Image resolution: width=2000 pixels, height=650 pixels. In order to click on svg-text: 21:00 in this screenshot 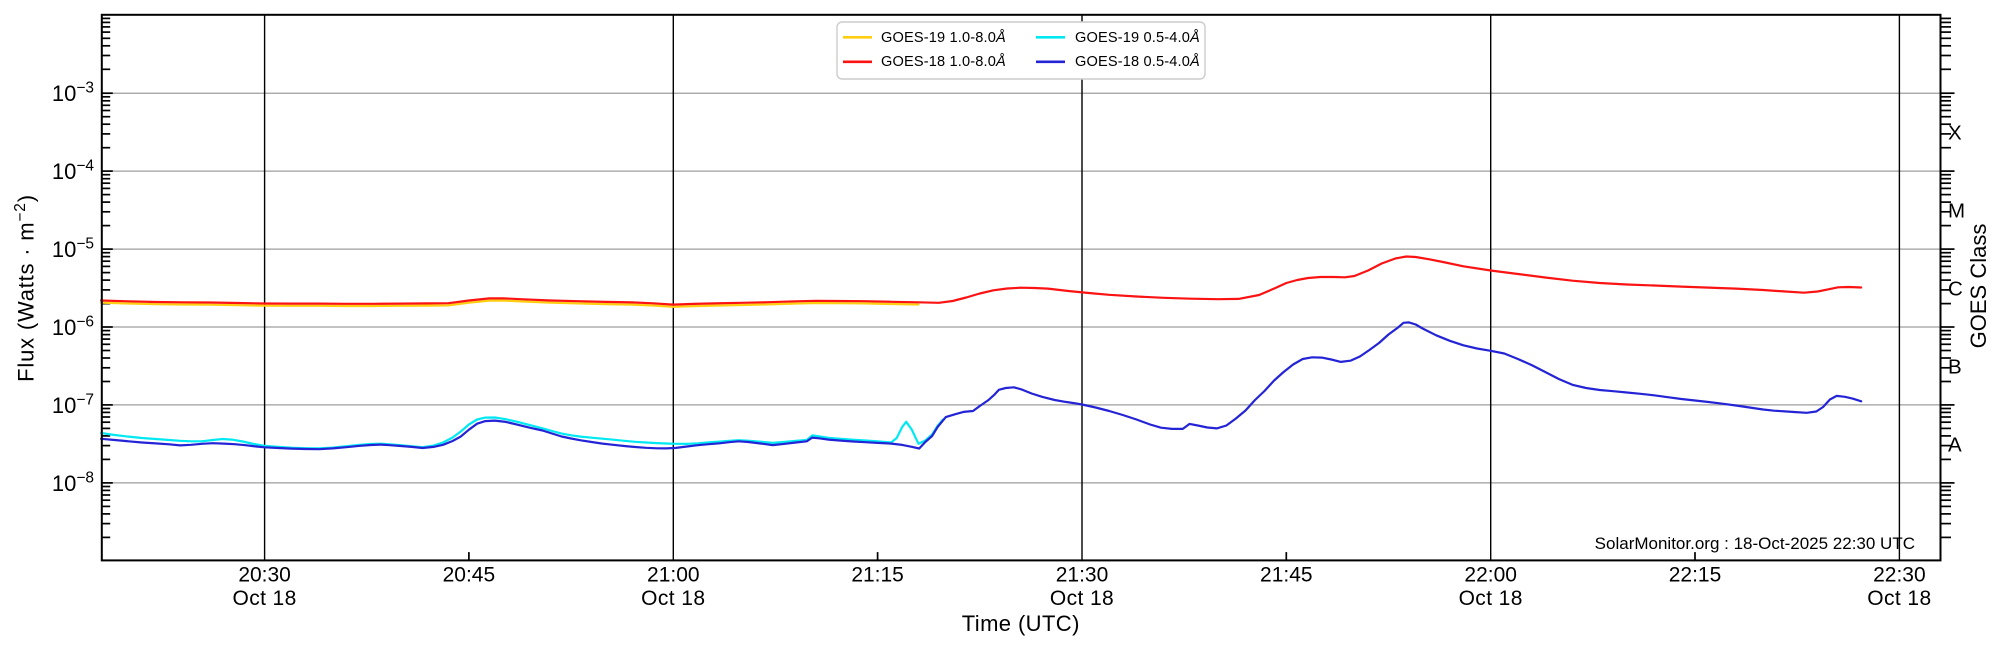, I will do `click(673, 575)`.